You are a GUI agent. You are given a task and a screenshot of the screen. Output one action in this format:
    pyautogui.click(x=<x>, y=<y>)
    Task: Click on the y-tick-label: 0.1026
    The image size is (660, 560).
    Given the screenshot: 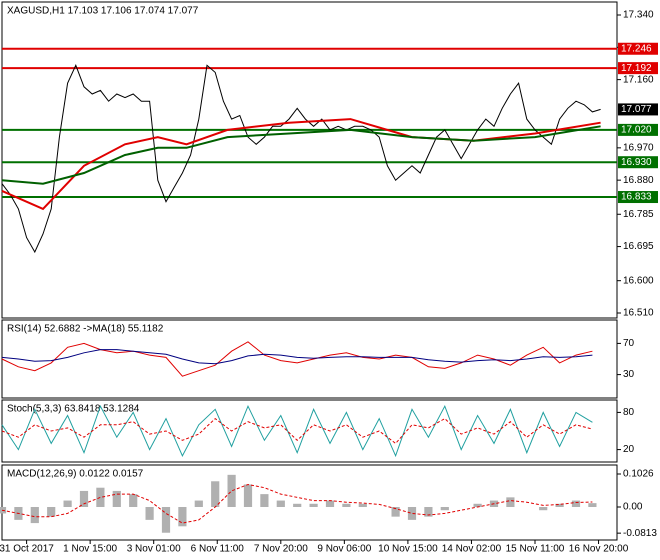 What is the action you would take?
    pyautogui.click(x=638, y=474)
    